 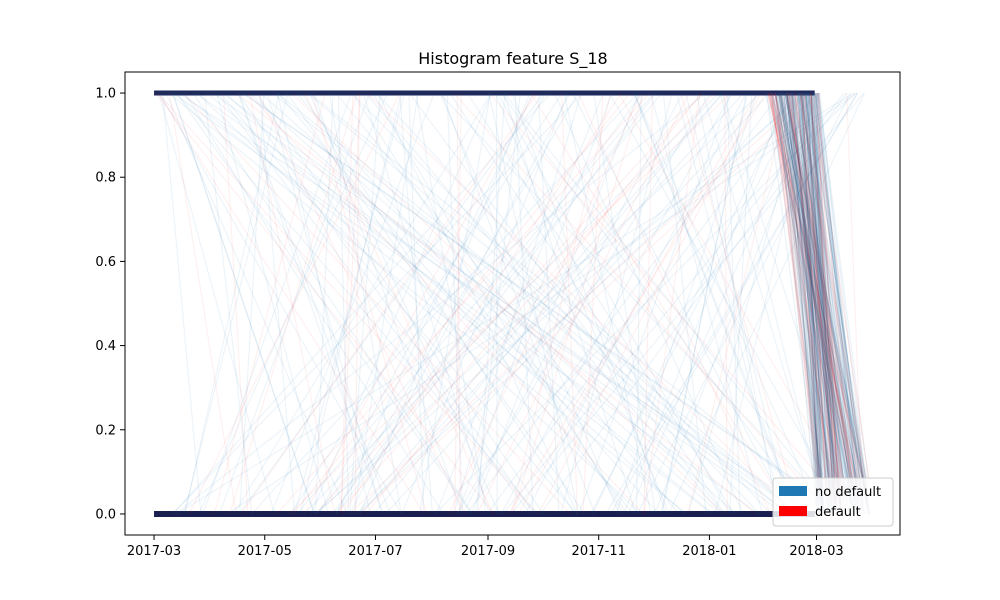 I want to click on y-tick-label: 0.6, so click(x=105, y=262).